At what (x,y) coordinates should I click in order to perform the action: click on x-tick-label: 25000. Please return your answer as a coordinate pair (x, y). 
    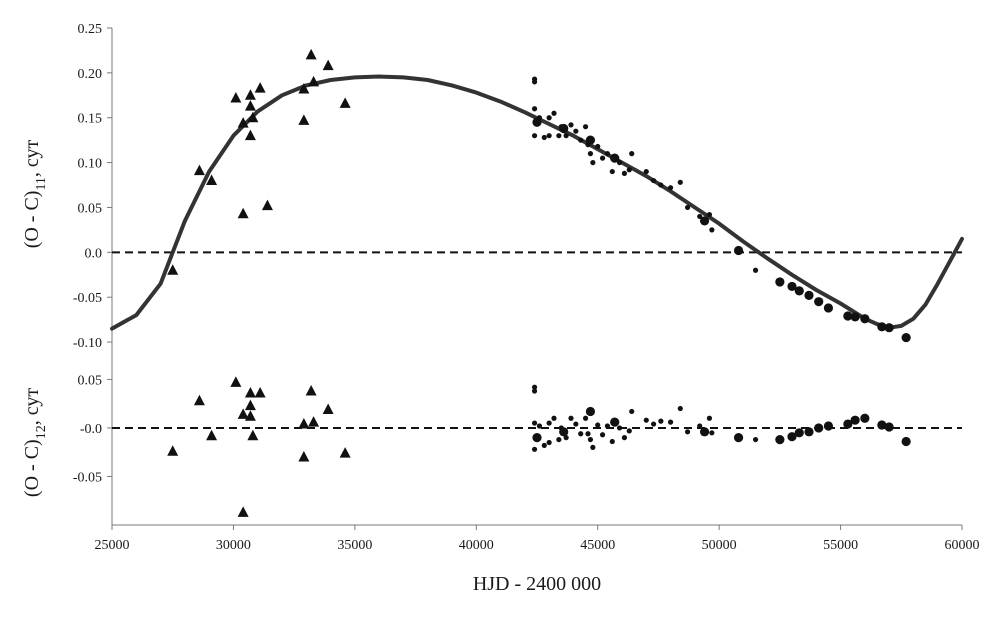
    Looking at the image, I should click on (112, 545).